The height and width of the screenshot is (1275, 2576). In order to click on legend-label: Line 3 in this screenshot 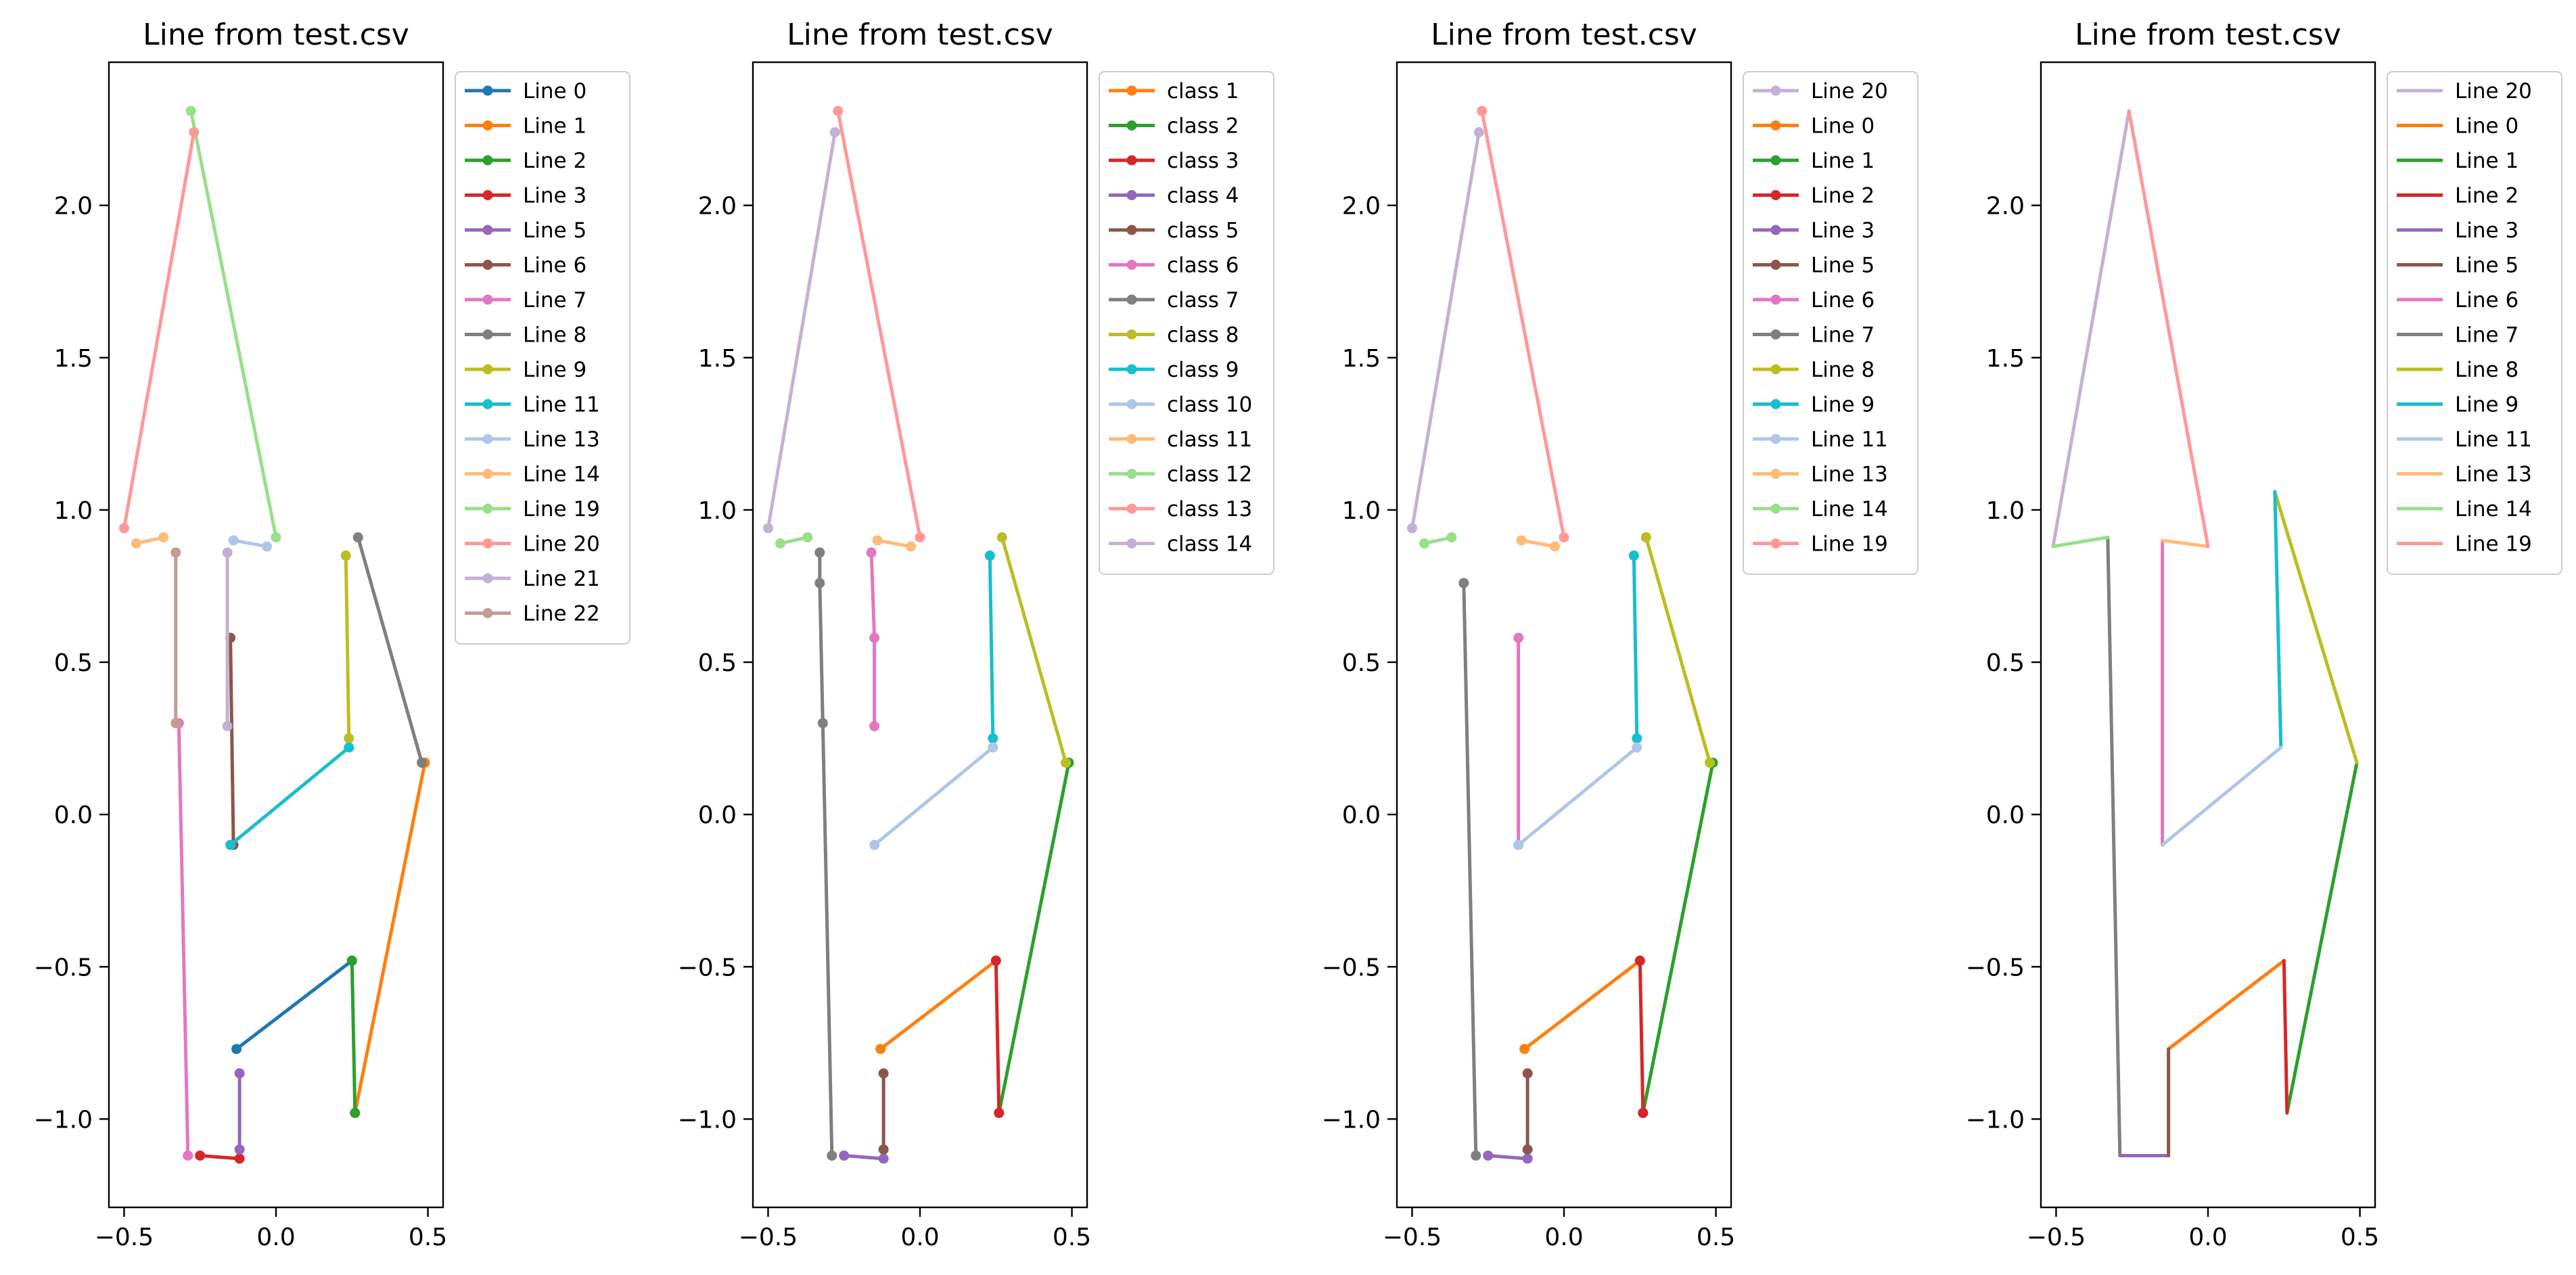, I will do `click(1842, 231)`.